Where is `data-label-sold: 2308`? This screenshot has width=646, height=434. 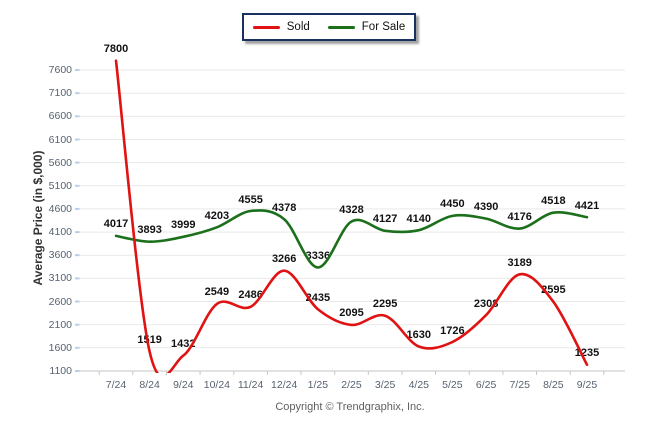 data-label-sold: 2308 is located at coordinates (486, 303).